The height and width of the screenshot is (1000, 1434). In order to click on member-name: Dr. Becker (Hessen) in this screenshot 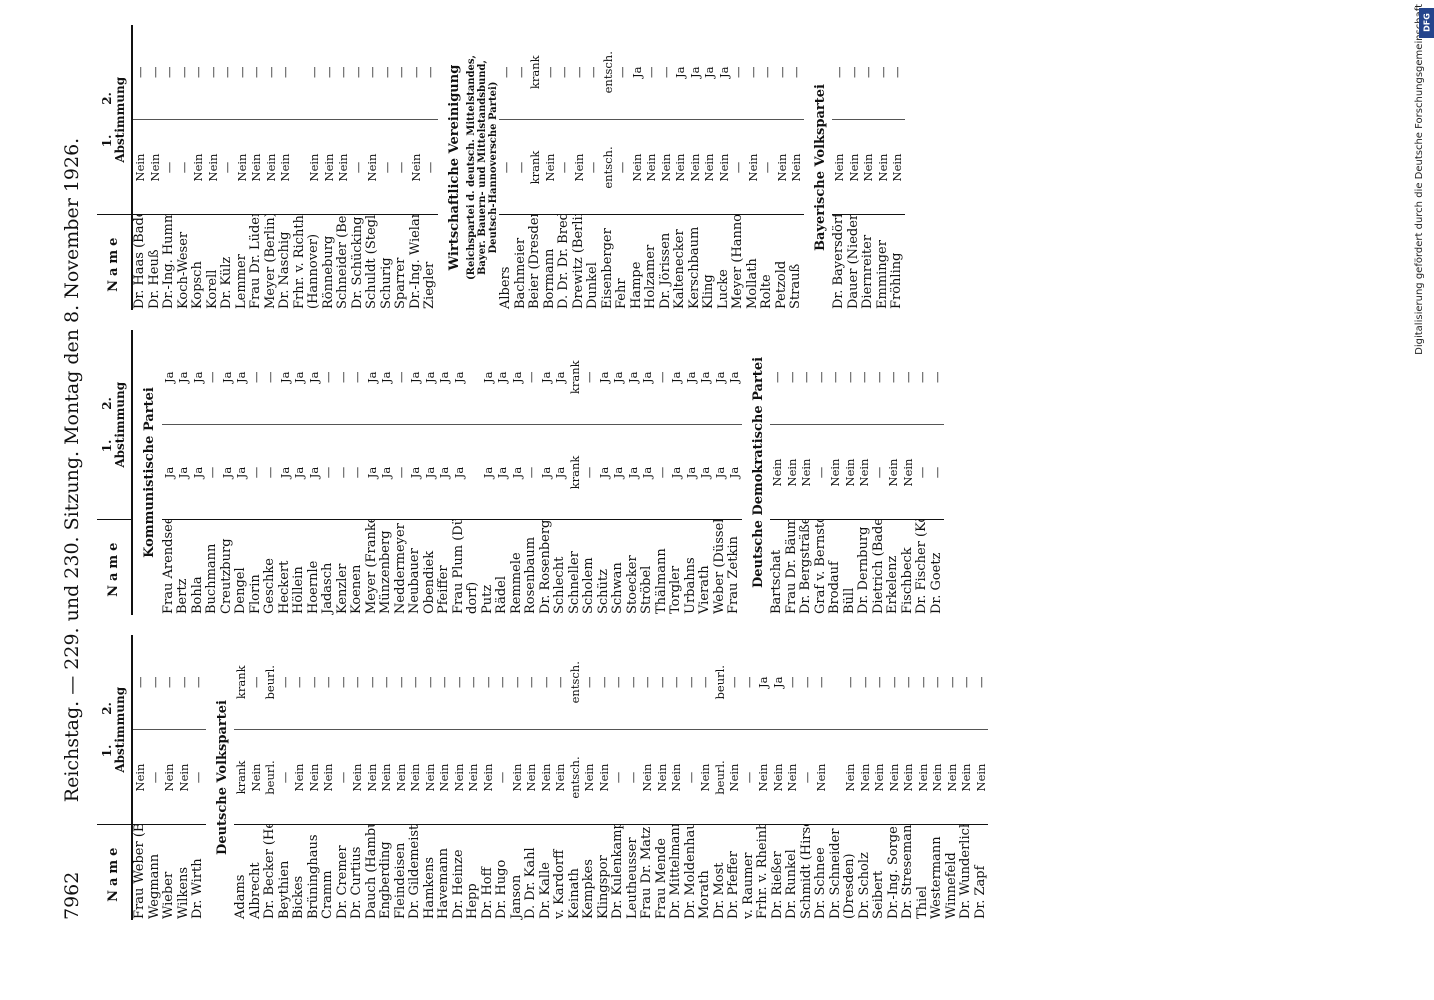, I will do `click(270, 872)`.